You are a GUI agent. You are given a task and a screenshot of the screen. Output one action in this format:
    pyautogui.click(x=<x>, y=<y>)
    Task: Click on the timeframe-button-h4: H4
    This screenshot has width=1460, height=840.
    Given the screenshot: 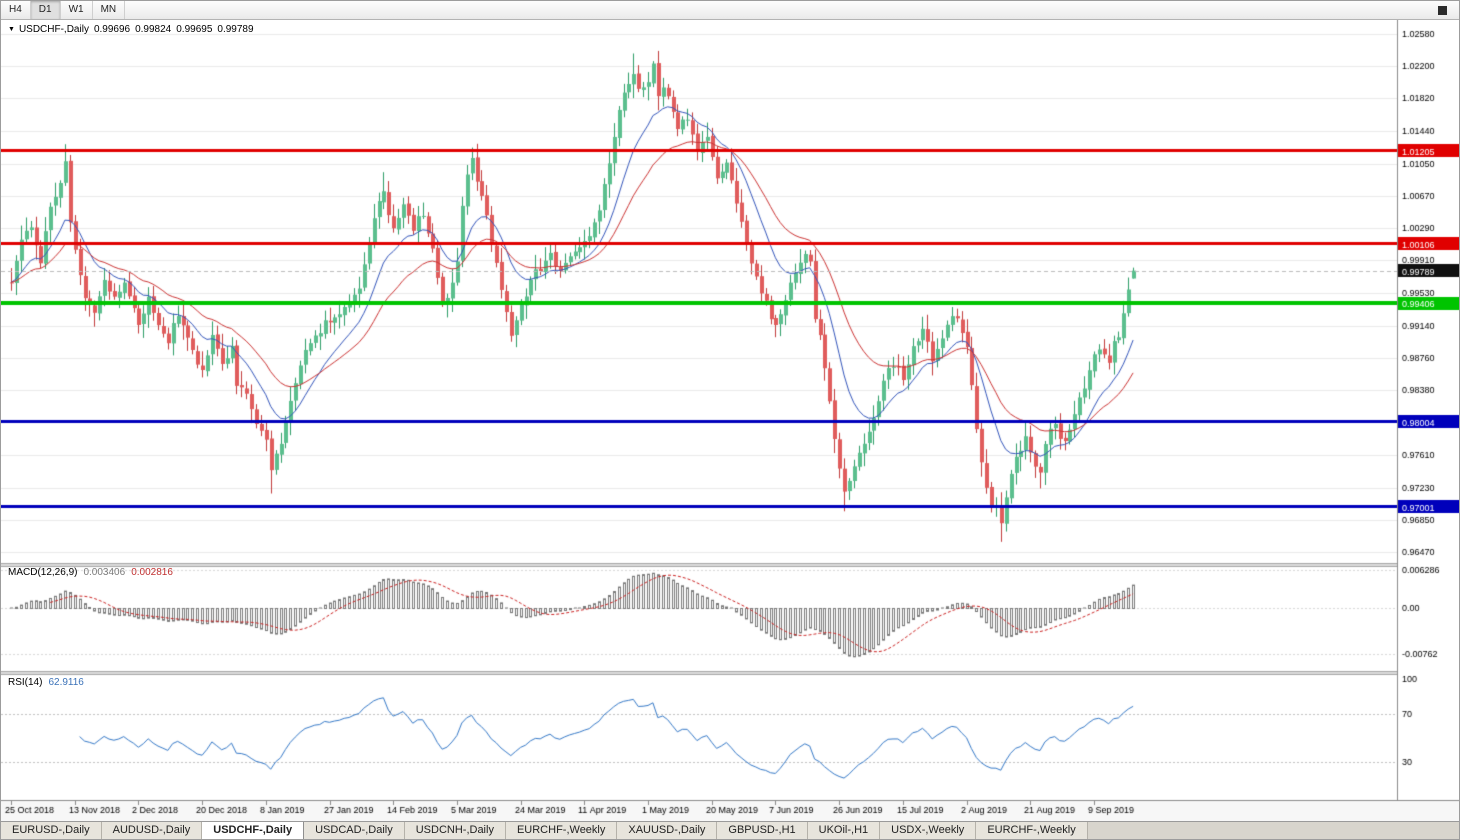 What is the action you would take?
    pyautogui.click(x=16, y=10)
    